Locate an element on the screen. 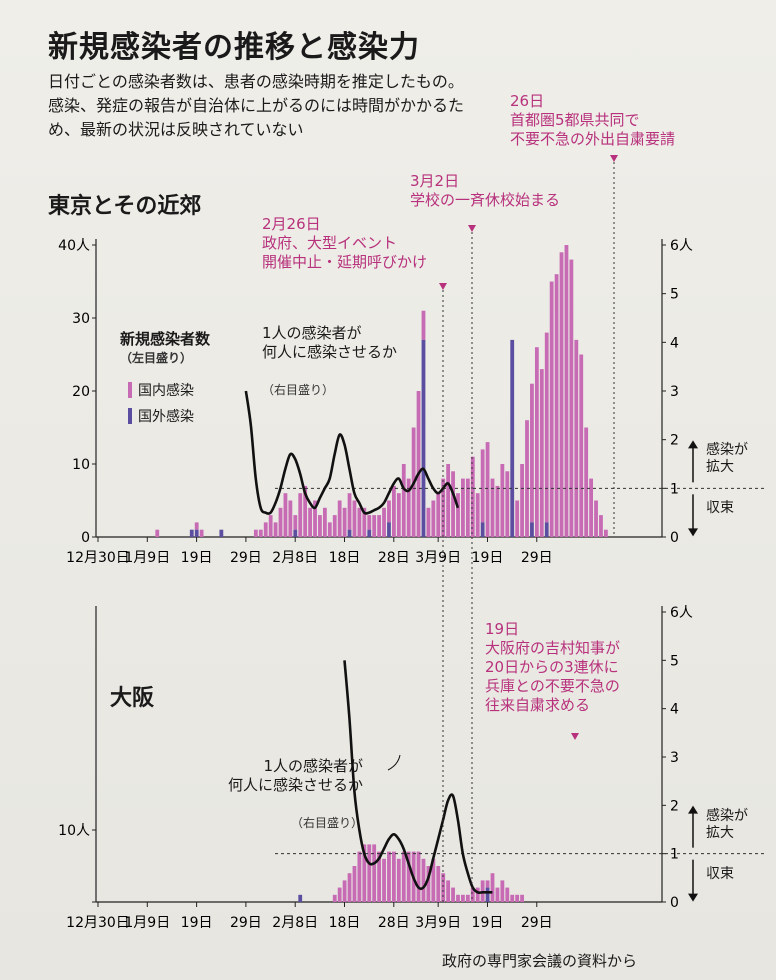  tokyo-right-tick-label: 5 is located at coordinates (674, 295).